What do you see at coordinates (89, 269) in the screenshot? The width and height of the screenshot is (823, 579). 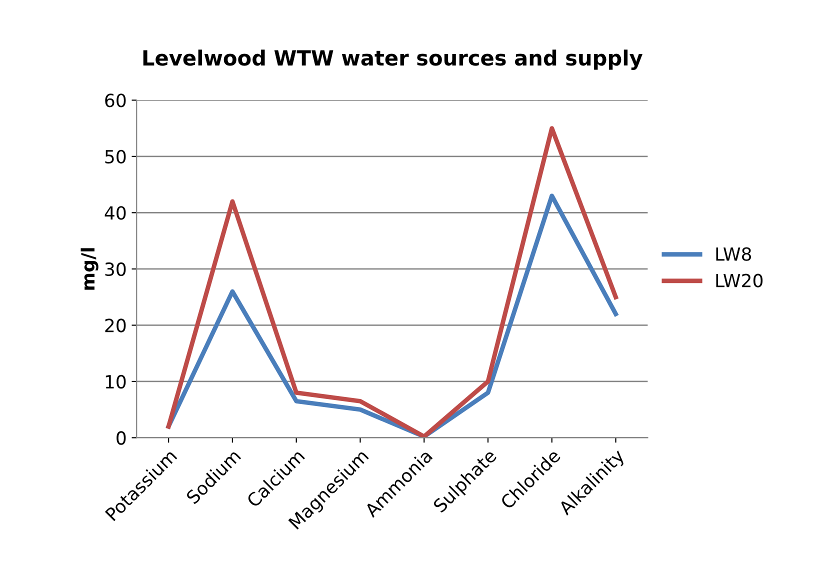 I see `y-axis-title: mg/l` at bounding box center [89, 269].